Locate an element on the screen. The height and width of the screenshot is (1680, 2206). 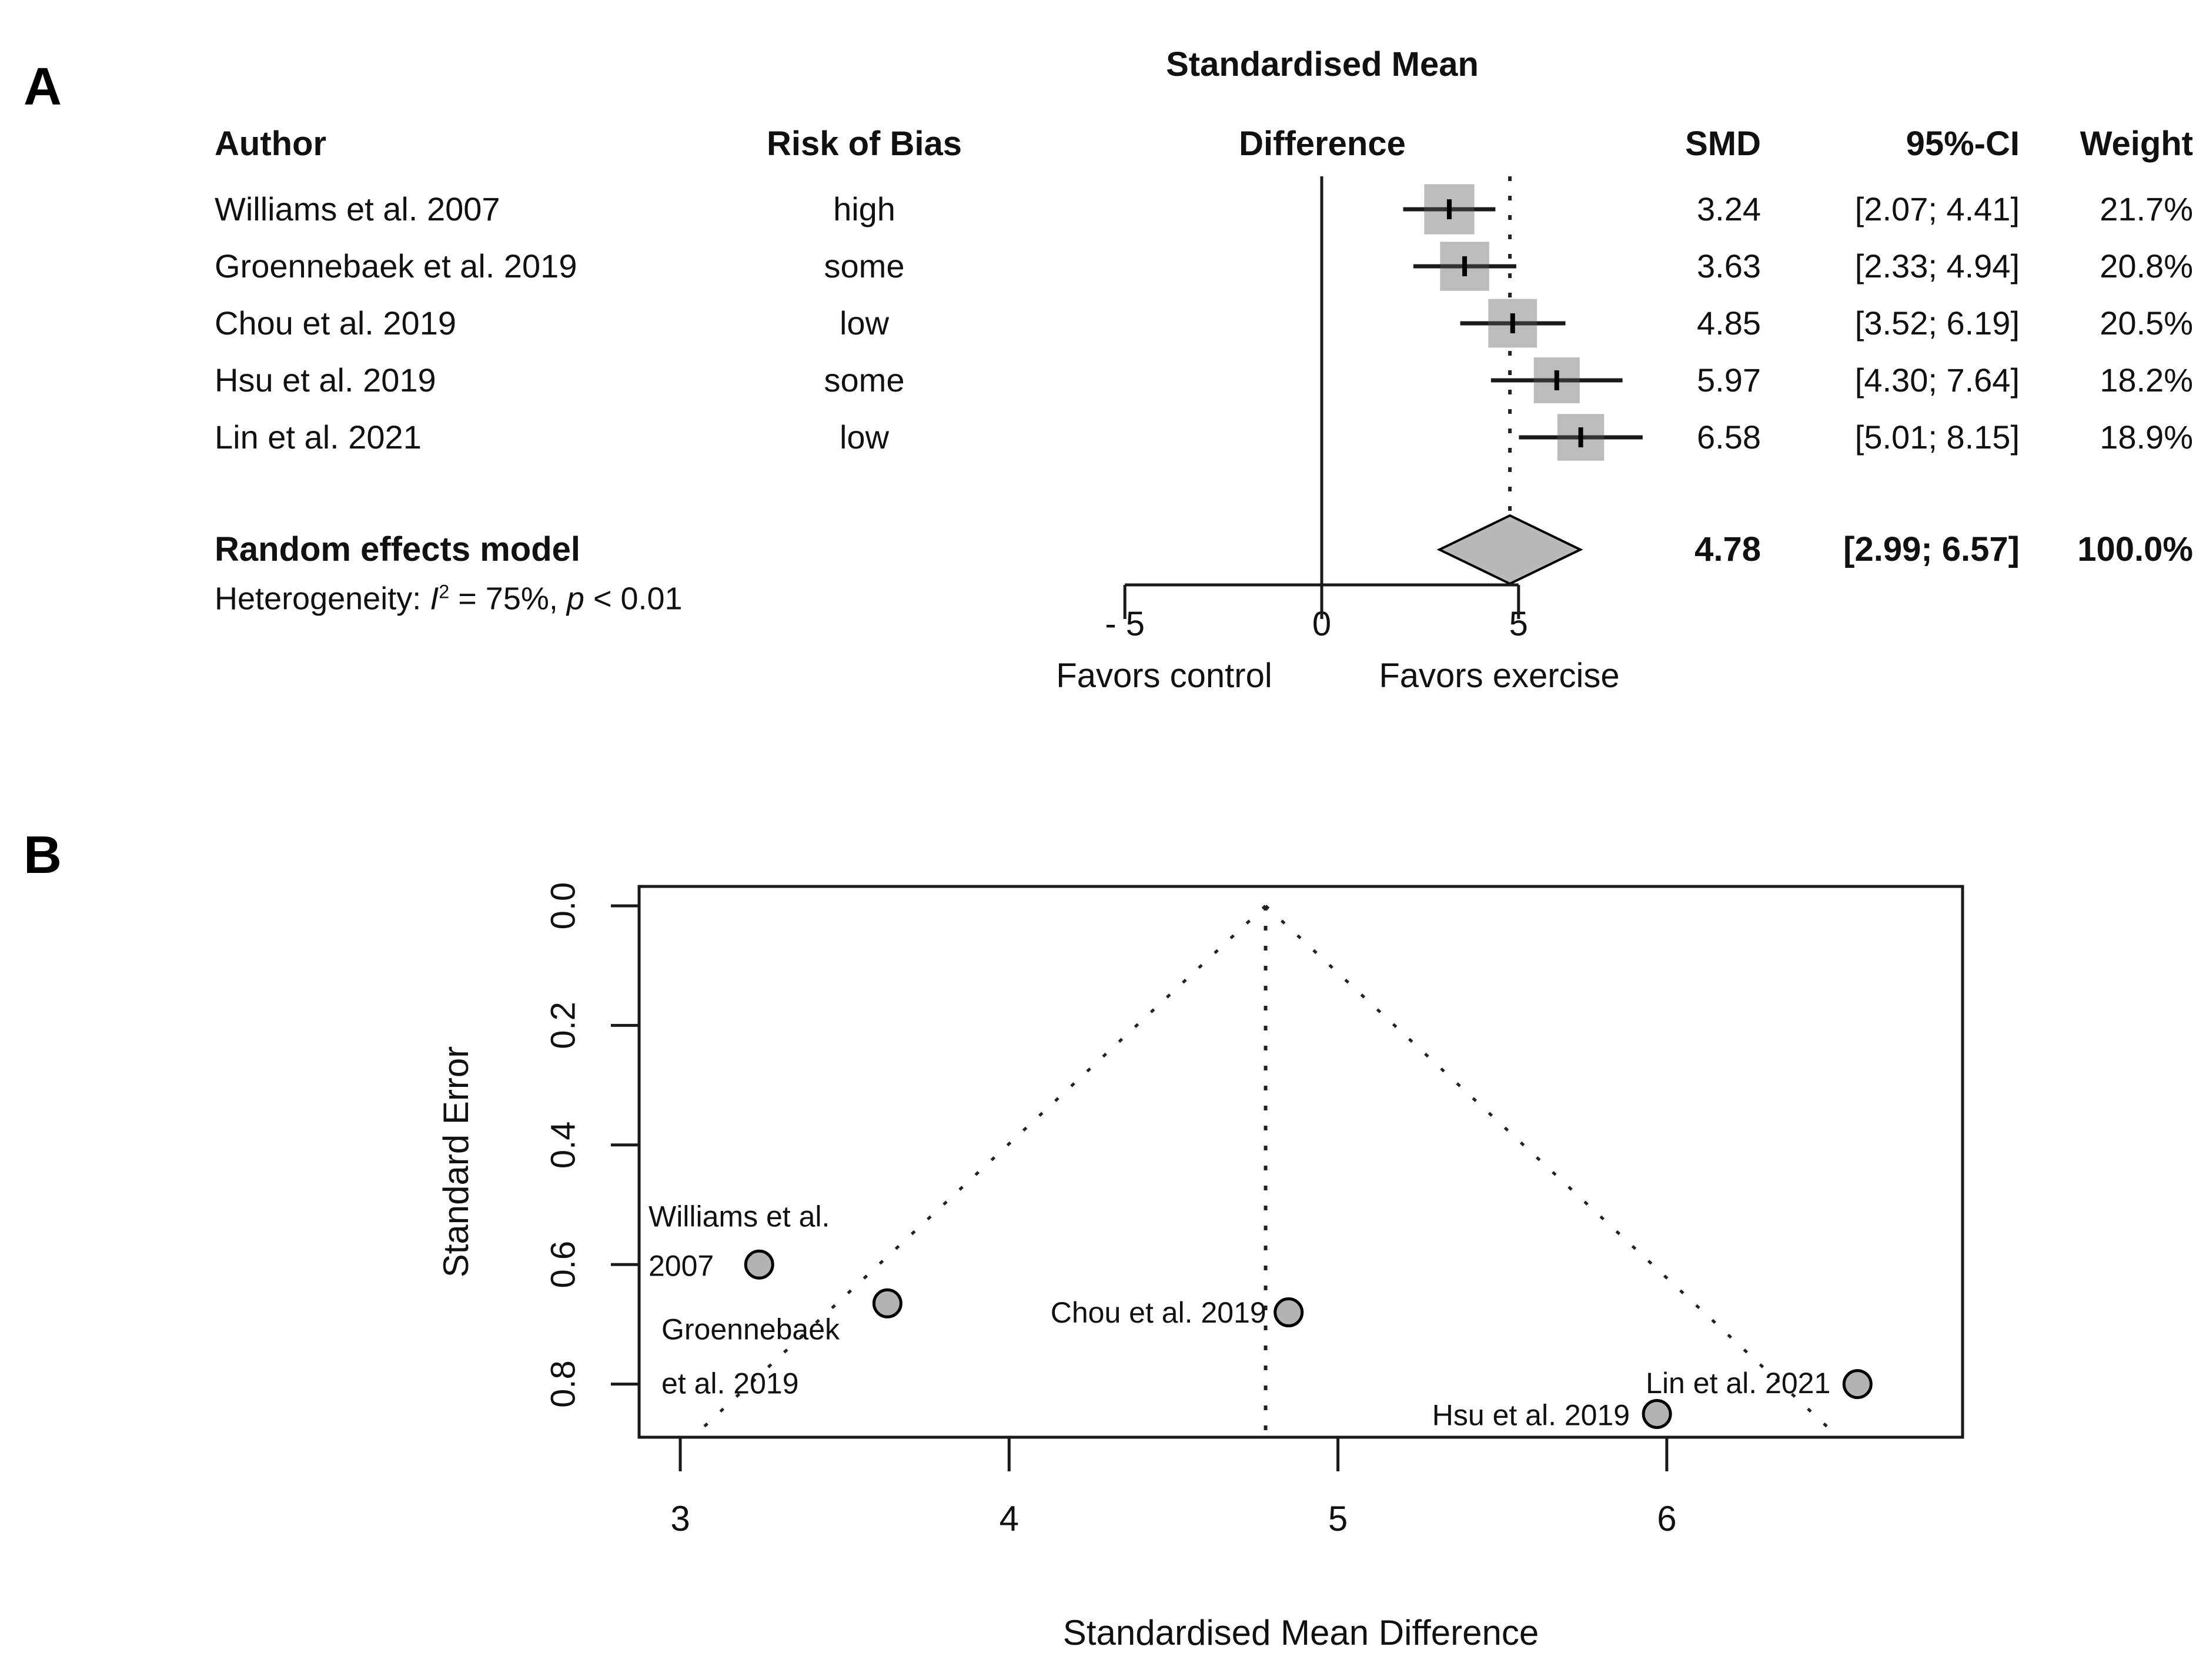
pooled-diamond is located at coordinates (1509, 549).